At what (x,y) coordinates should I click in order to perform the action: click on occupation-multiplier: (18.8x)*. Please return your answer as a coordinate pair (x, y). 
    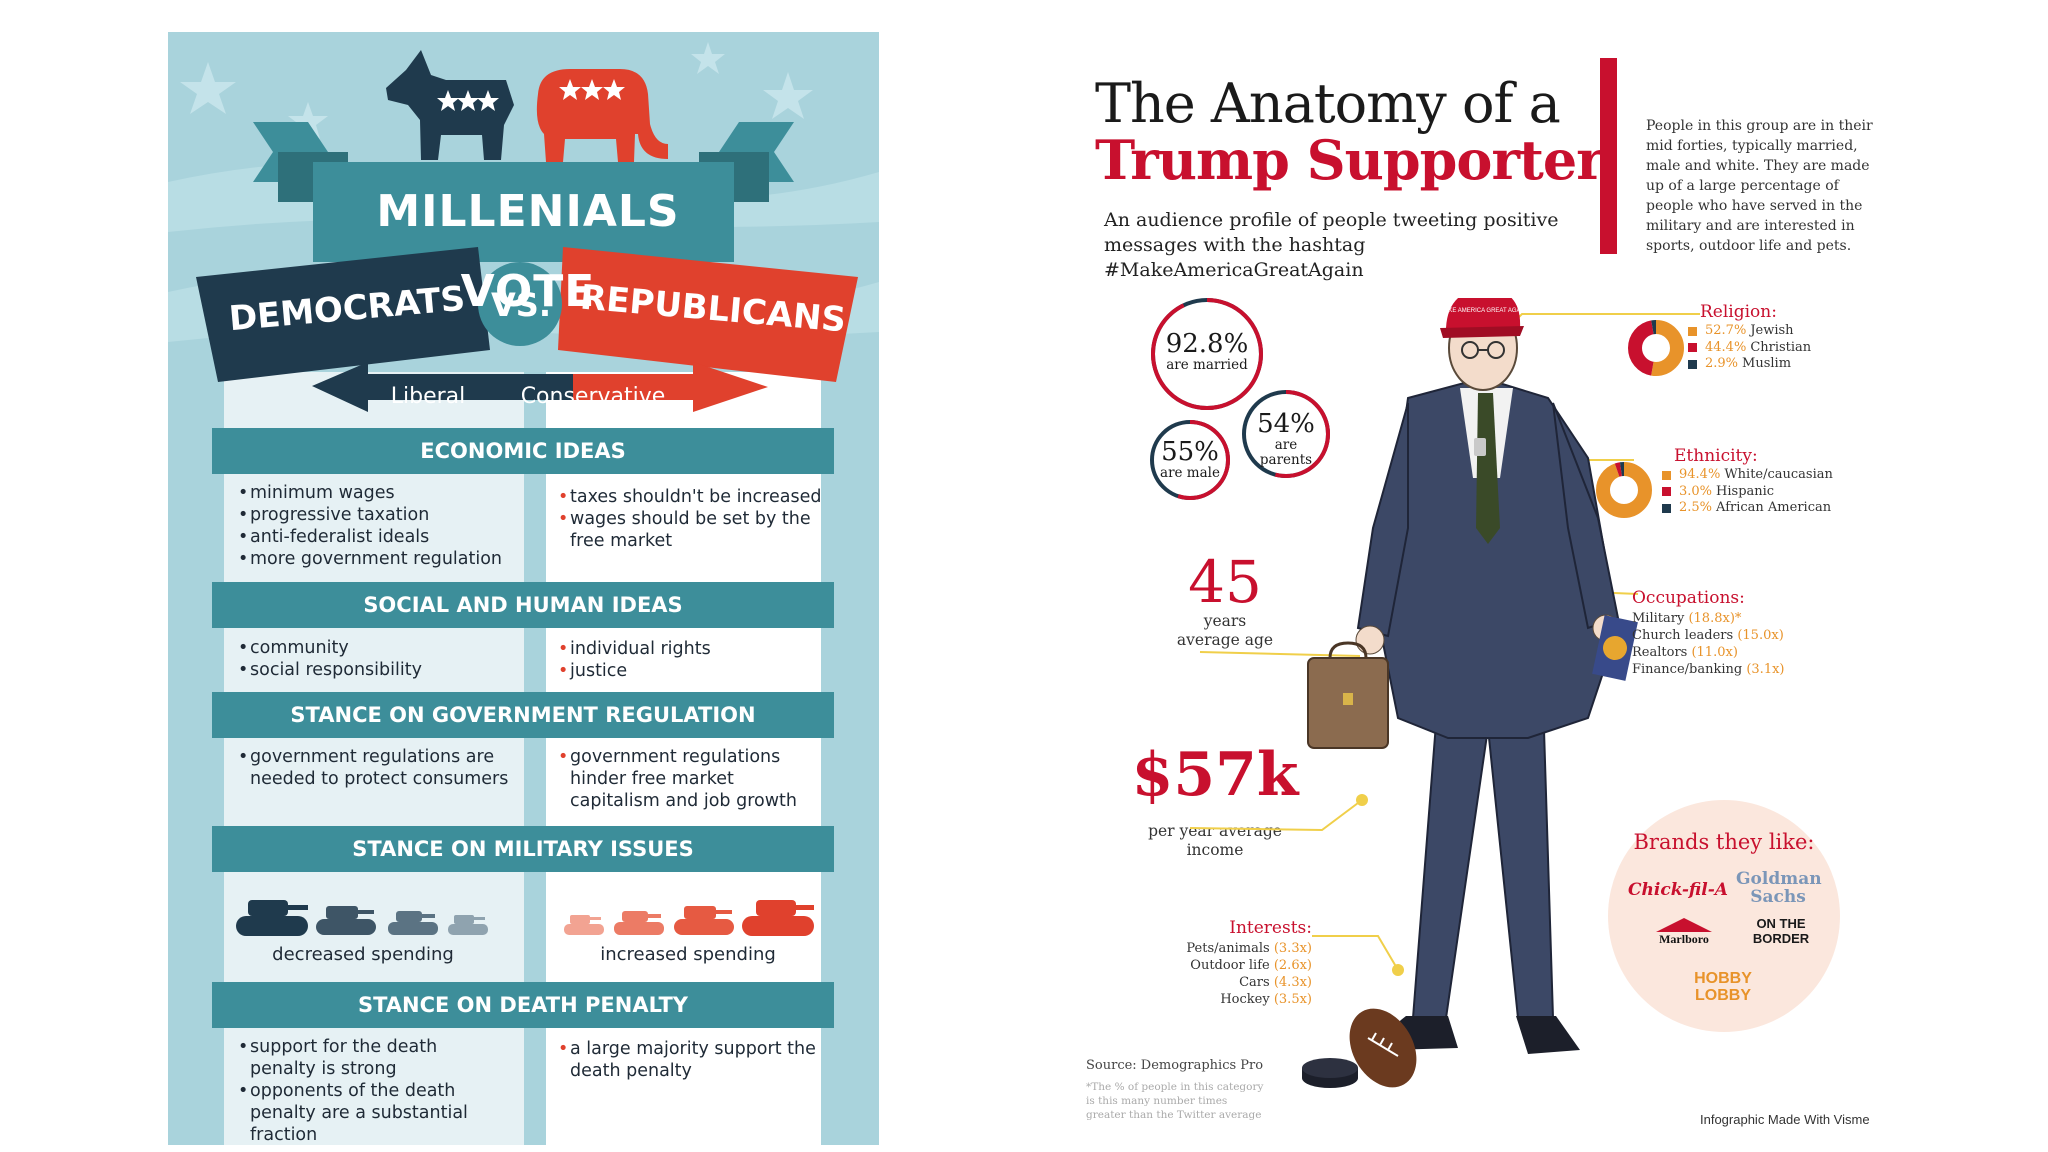
    Looking at the image, I should click on (1715, 618).